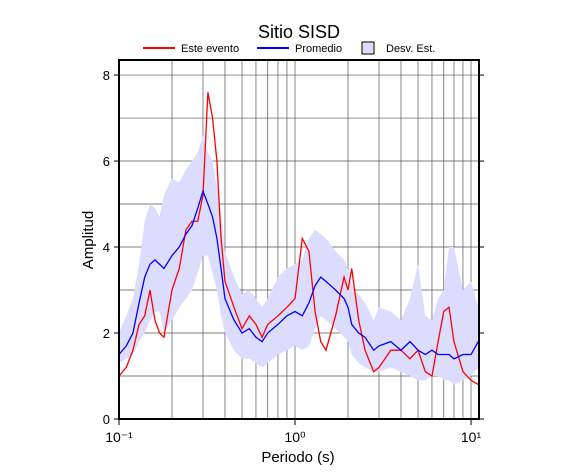 This screenshot has height=475, width=586. Describe the element at coordinates (106, 419) in the screenshot. I see `y-tick-label: 0` at that location.